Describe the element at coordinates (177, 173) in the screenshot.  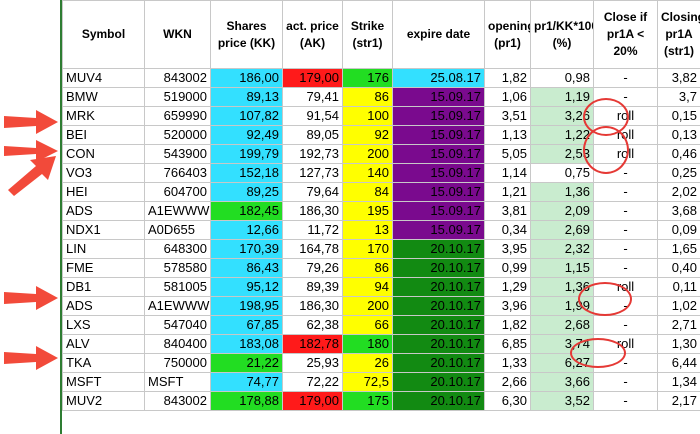
I see `cell-wkn: 766403` at that location.